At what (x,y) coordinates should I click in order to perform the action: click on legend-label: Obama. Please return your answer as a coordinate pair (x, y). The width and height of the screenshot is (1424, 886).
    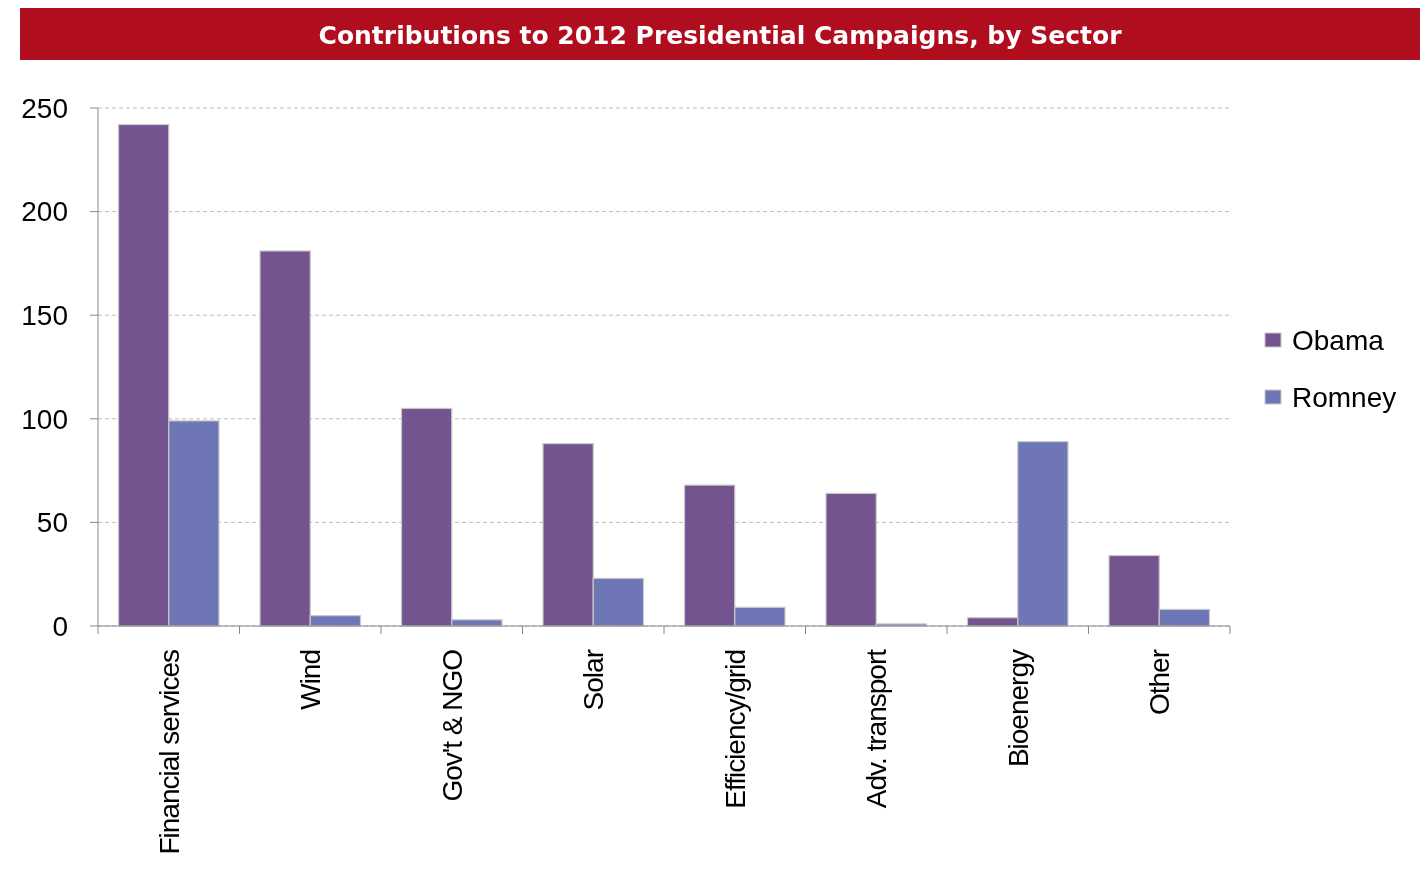
    Looking at the image, I should click on (1338, 340).